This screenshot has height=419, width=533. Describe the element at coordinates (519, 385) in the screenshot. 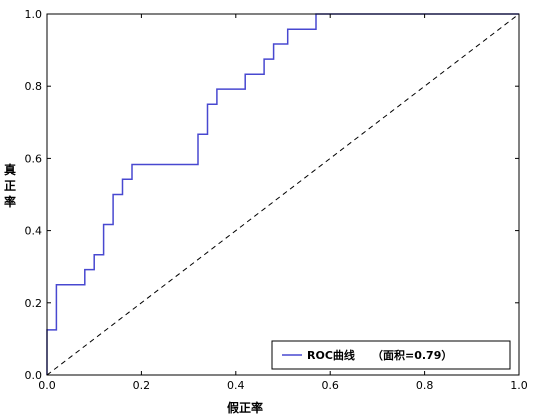

I see `x-tick-label: 1.0` at that location.